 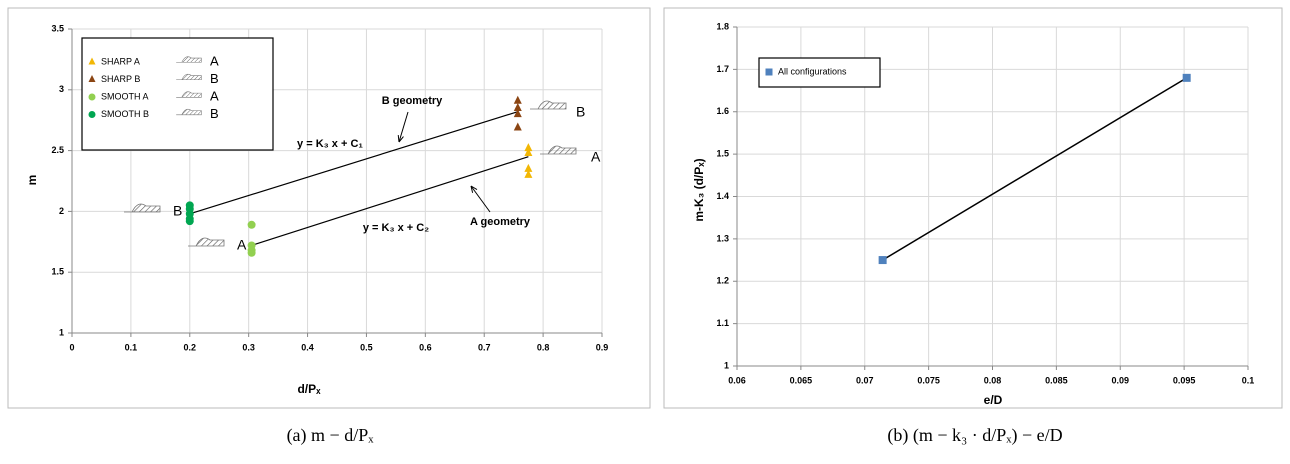 I want to click on x-tick-label: 0.7, so click(x=484, y=347).